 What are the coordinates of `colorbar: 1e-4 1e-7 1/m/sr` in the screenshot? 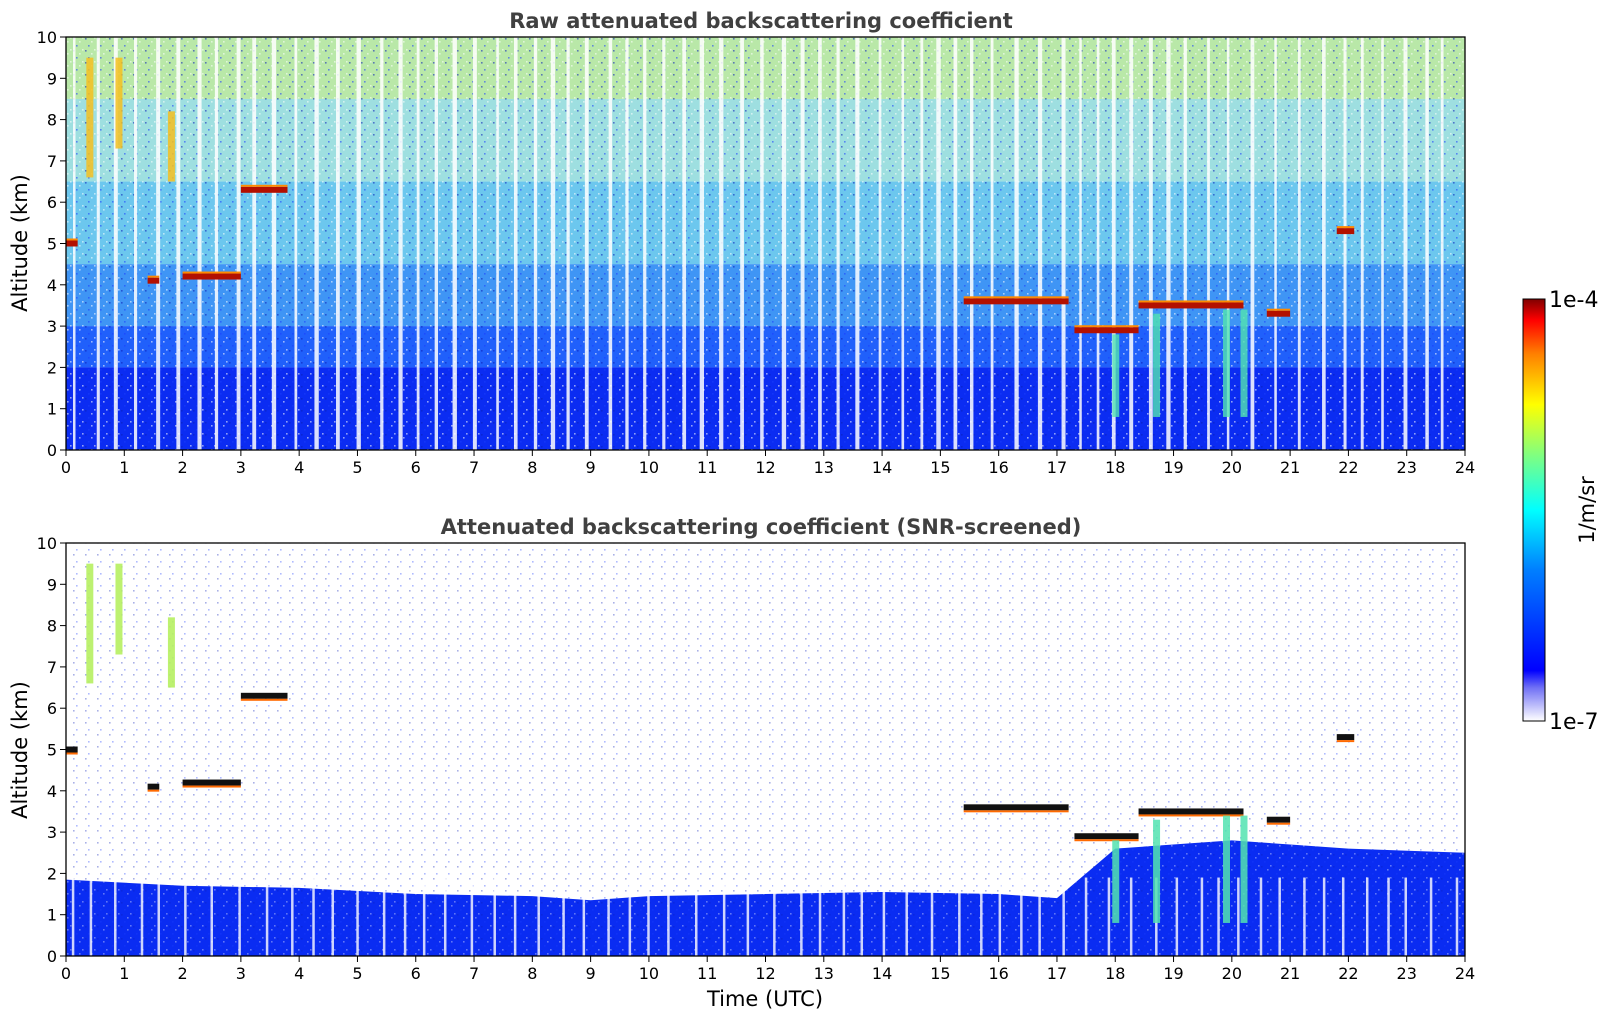 It's located at (1560, 511).